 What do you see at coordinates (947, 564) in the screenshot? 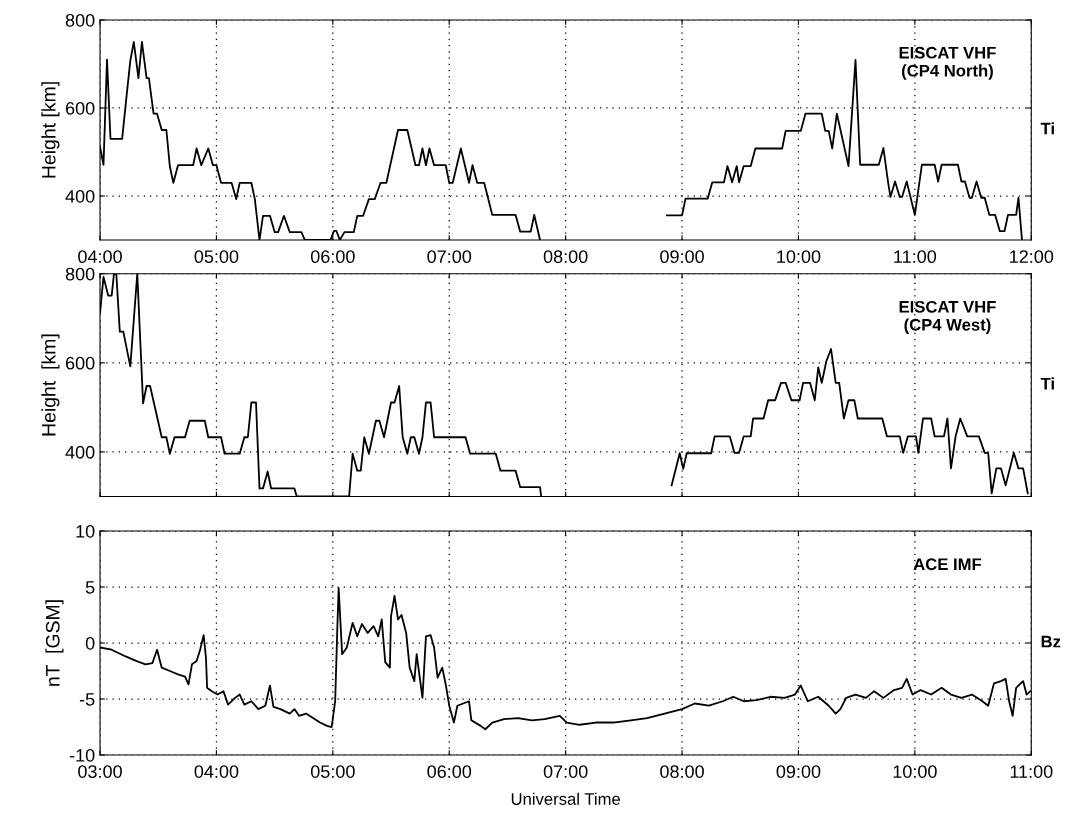
I see `annotation: ACE IMF` at bounding box center [947, 564].